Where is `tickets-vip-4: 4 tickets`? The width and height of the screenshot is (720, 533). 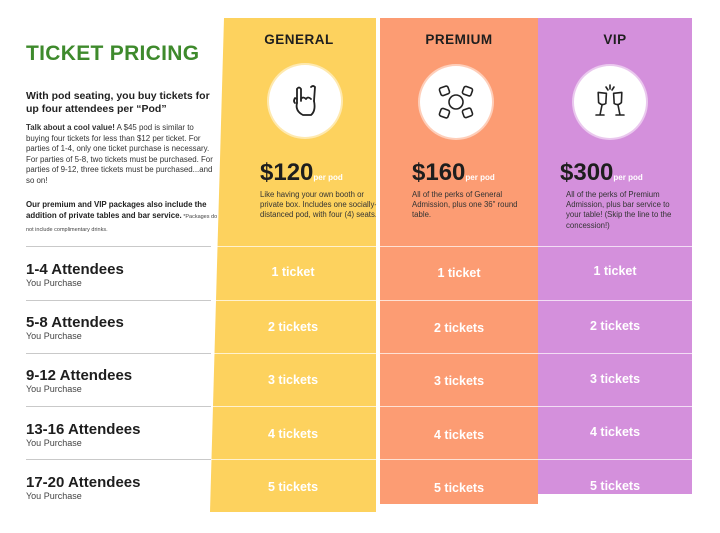
tickets-vip-4: 4 tickets is located at coordinates (615, 432).